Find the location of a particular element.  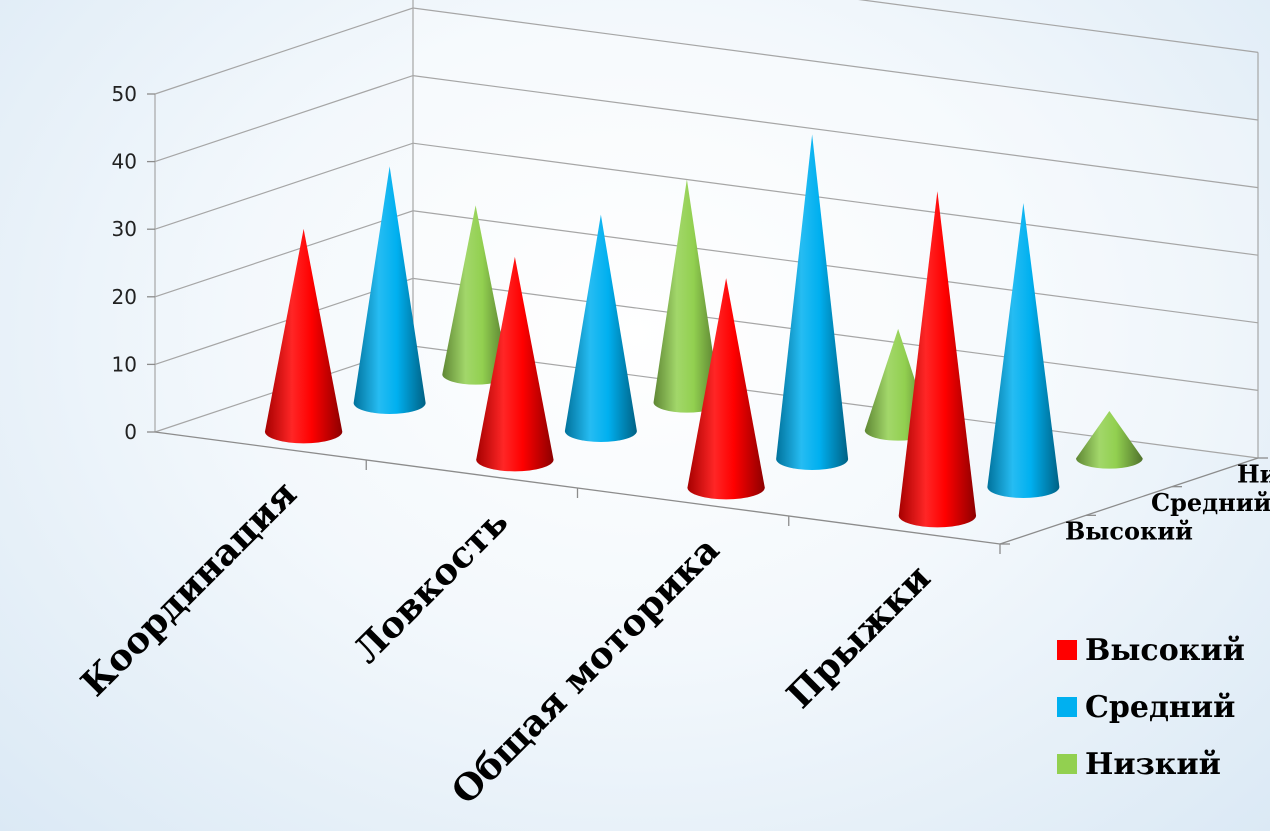

depth-axis-line is located at coordinates (1129, 501).